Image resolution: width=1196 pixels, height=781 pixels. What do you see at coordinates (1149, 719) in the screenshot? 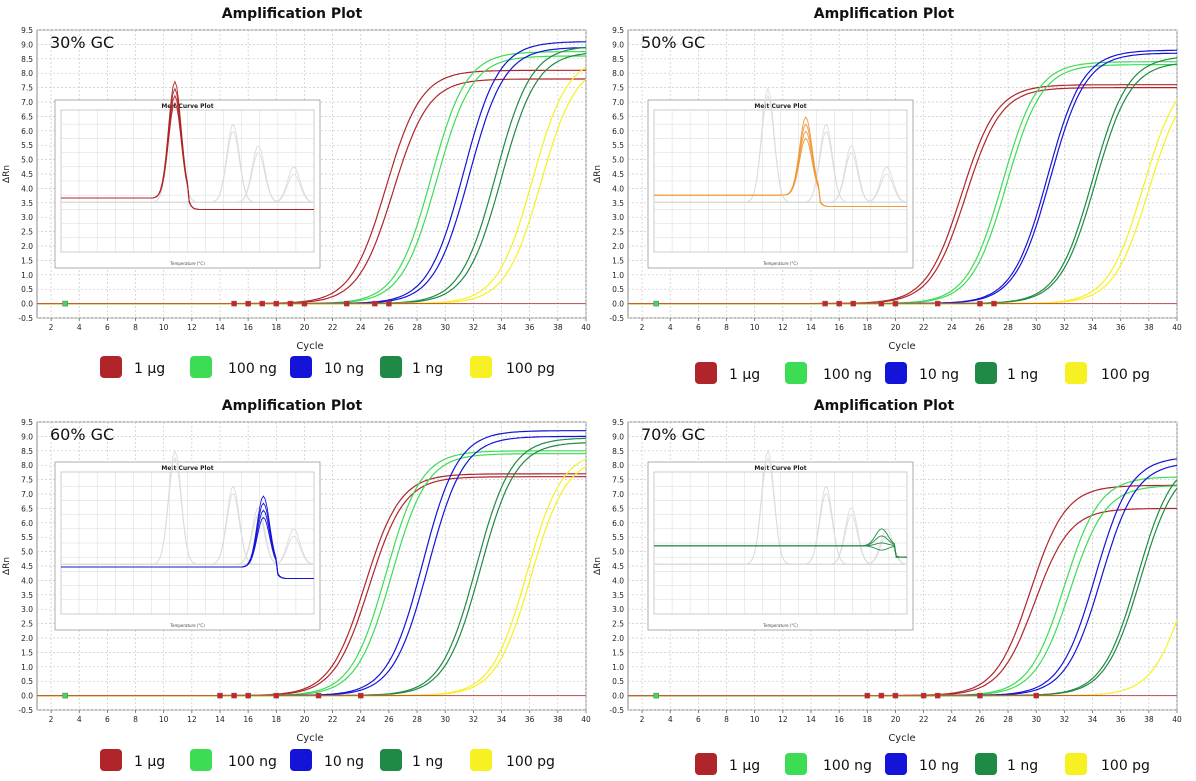
I see `x-tick-label: 38` at bounding box center [1149, 719].